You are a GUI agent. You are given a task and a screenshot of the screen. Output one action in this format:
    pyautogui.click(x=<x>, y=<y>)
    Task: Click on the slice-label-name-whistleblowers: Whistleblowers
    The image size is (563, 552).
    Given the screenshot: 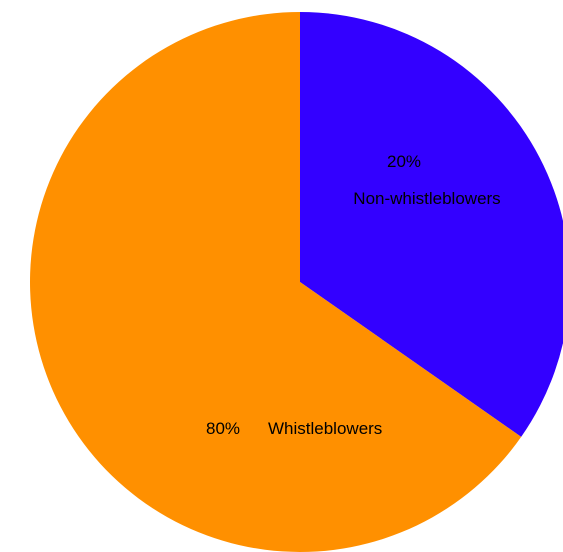 What is the action you would take?
    pyautogui.click(x=325, y=428)
    